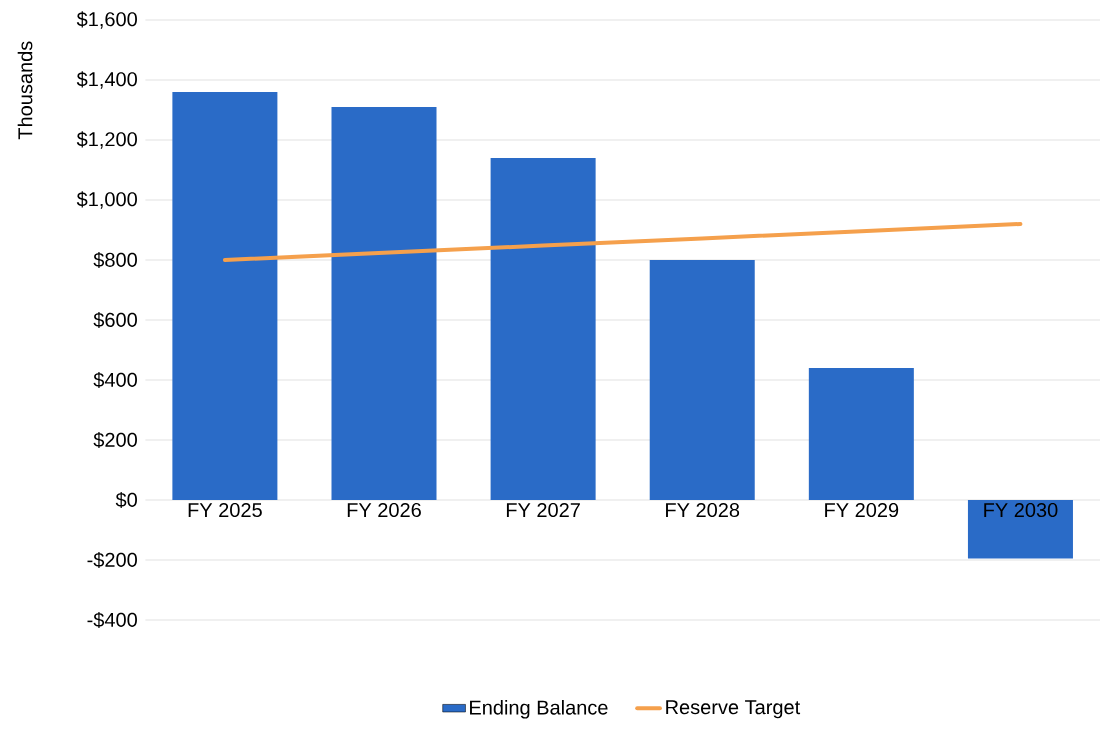  What do you see at coordinates (733, 709) in the screenshot?
I see `legend-label: Reserve Target` at bounding box center [733, 709].